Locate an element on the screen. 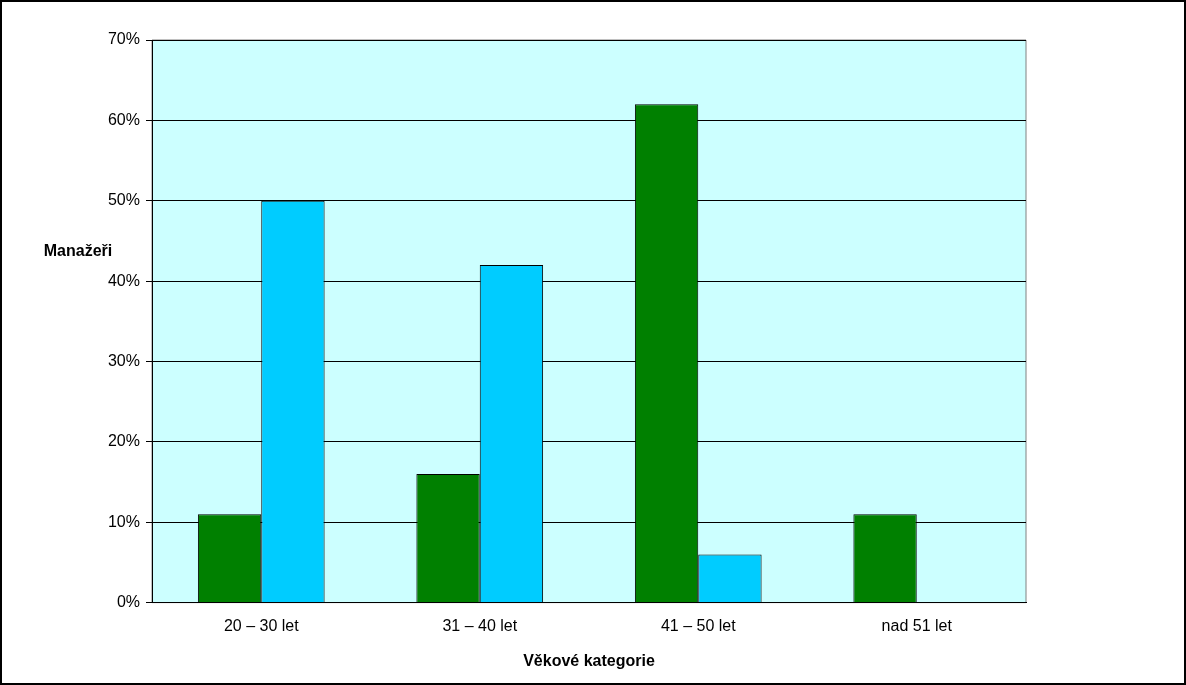 The width and height of the screenshot is (1186, 685). y-tick-label: 10% is located at coordinates (123, 521).